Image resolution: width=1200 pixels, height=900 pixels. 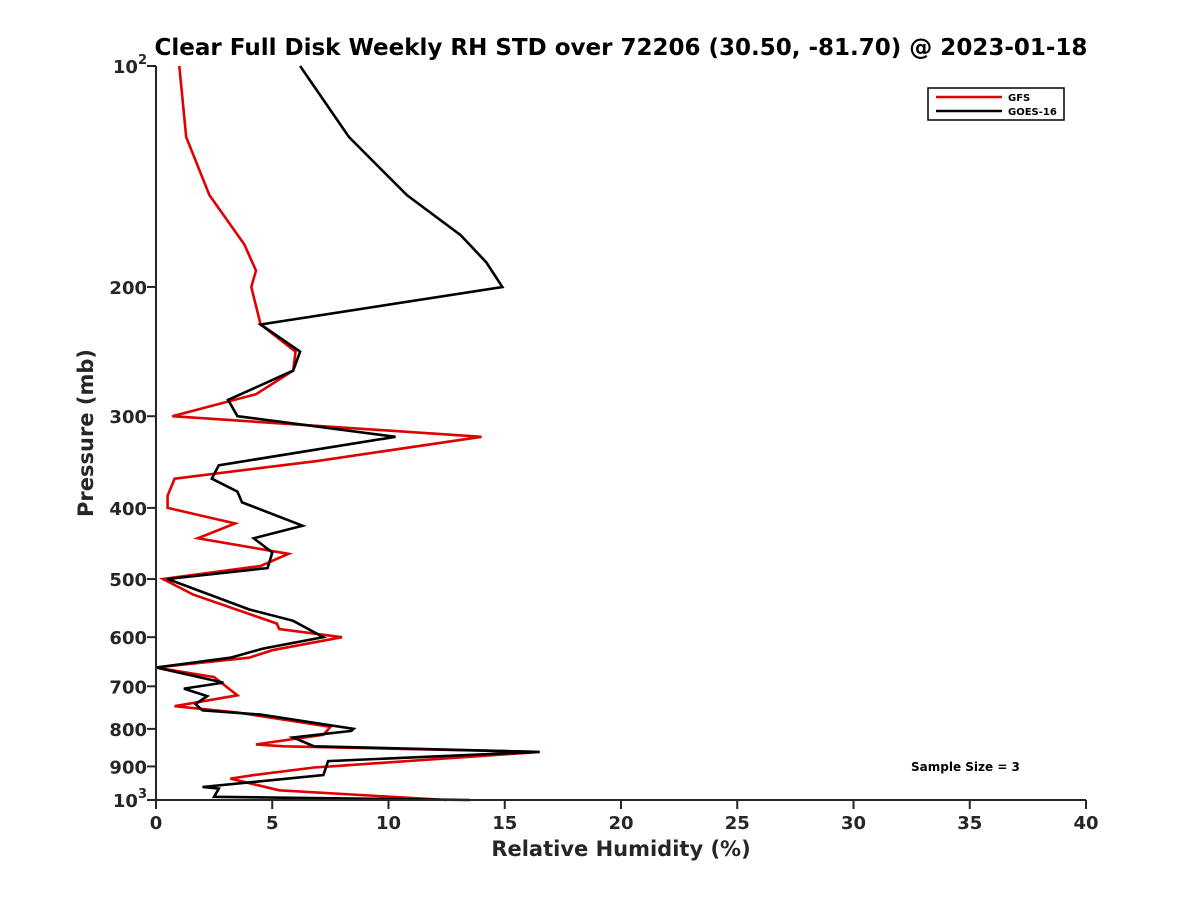 I want to click on y-tick-label: 400, so click(x=128, y=509).